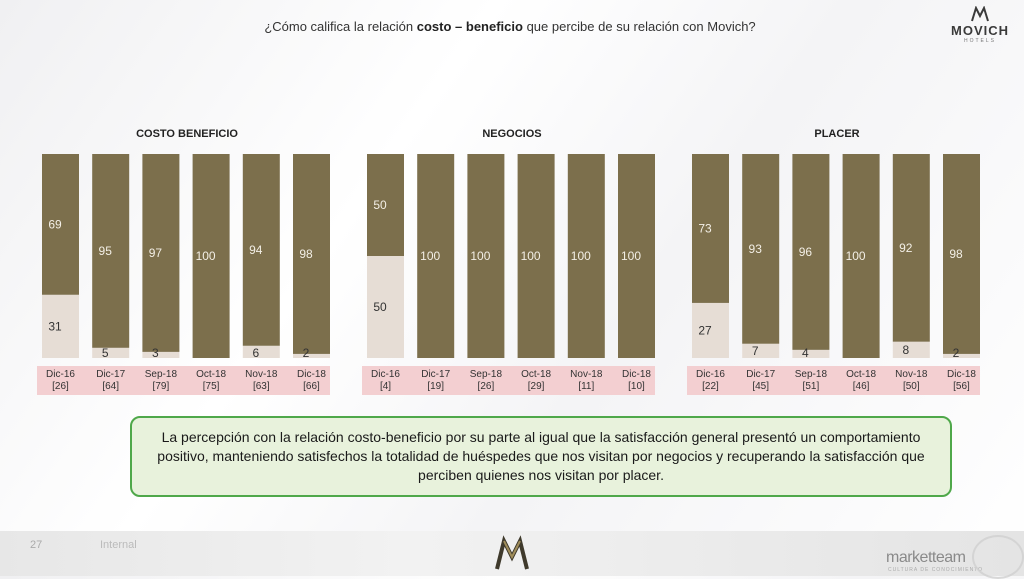 The height and width of the screenshot is (579, 1024). Describe the element at coordinates (435, 386) in the screenshot. I see `base-label: [19]` at that location.